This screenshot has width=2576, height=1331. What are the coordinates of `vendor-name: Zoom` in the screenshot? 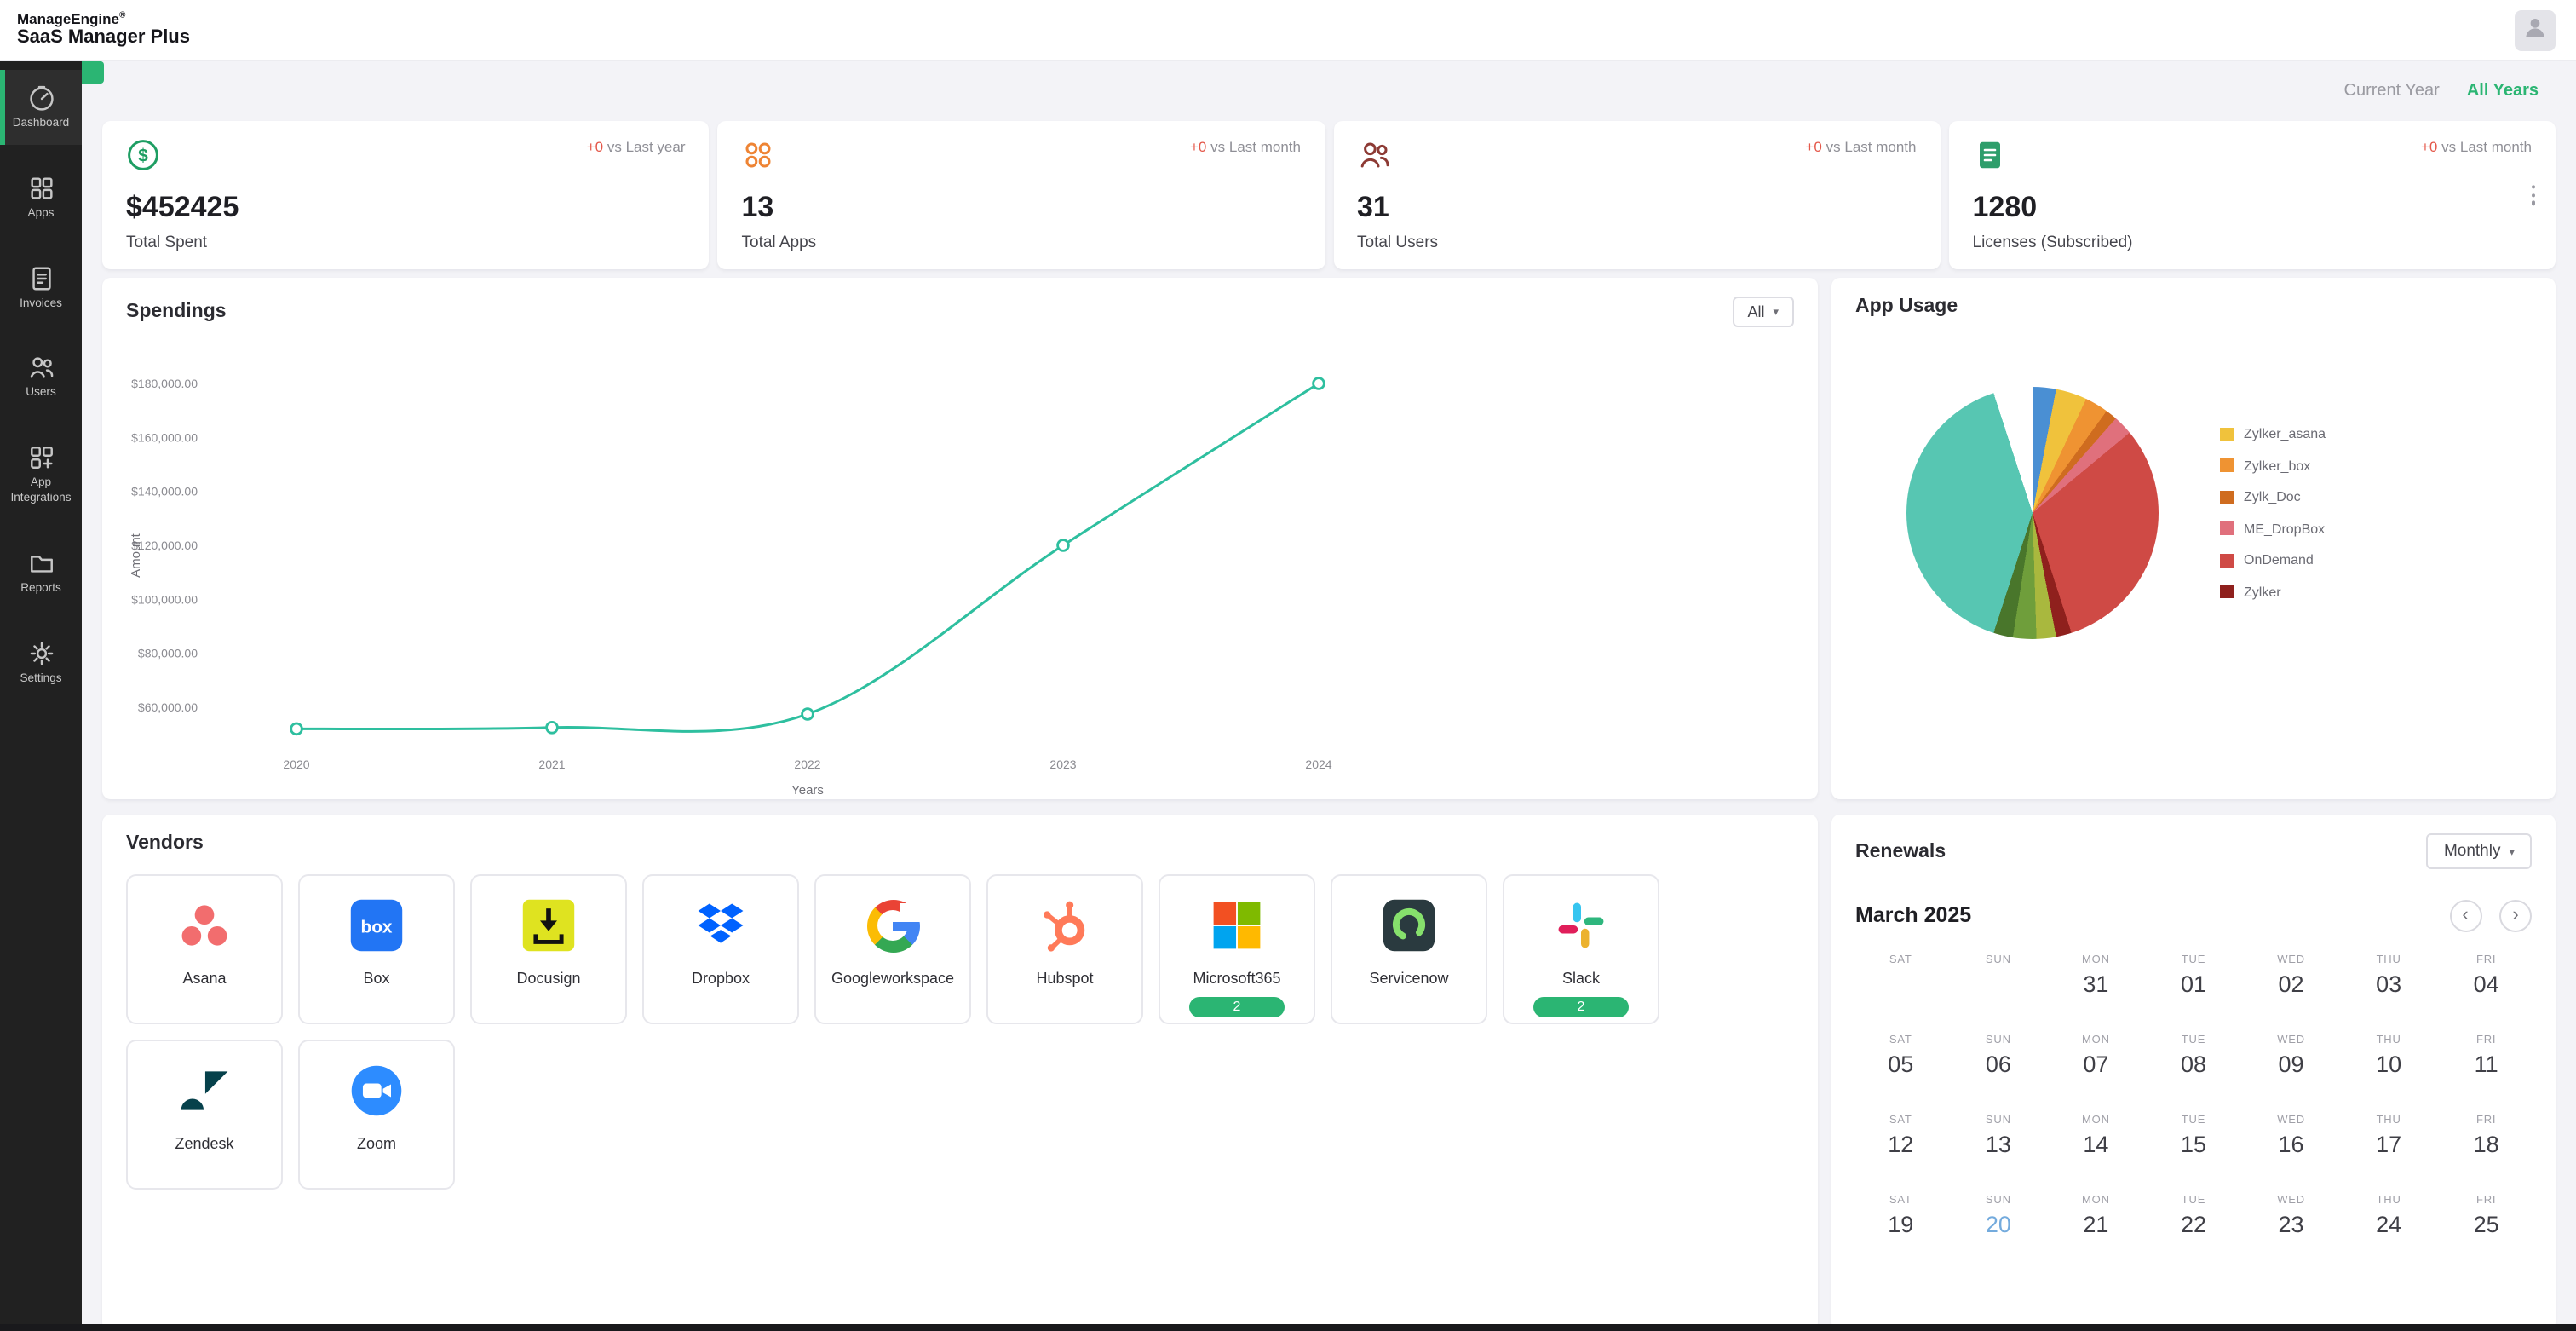 It's located at (376, 1143).